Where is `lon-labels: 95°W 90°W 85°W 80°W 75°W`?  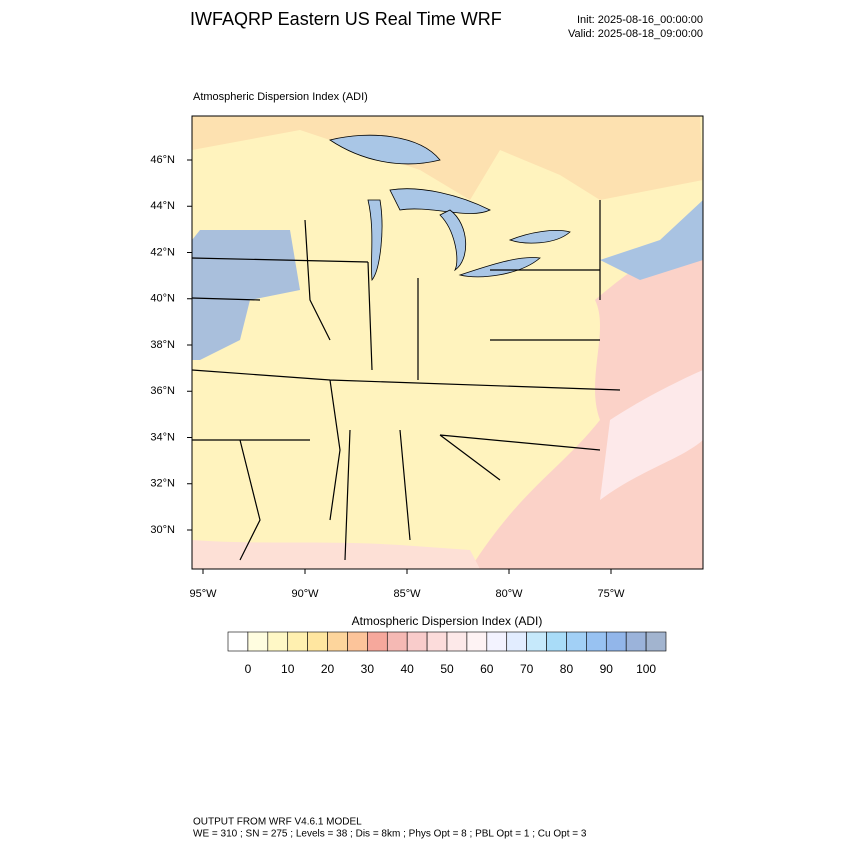 lon-labels: 95°W 90°W 85°W 80°W 75°W is located at coordinates (407, 584).